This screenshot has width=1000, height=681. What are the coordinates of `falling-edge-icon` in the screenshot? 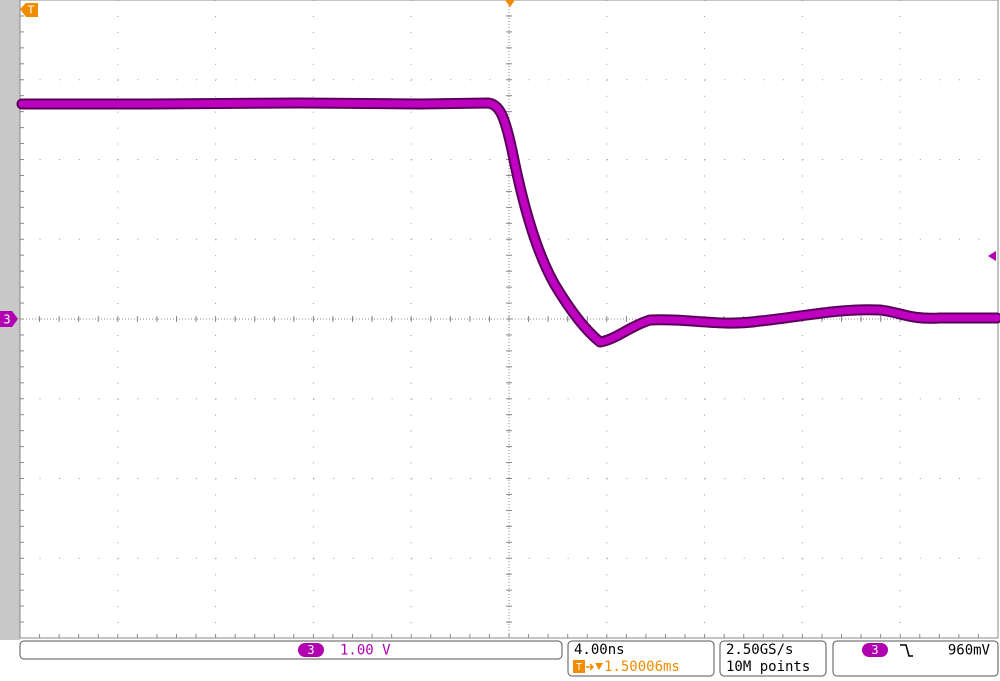 It's located at (906, 650).